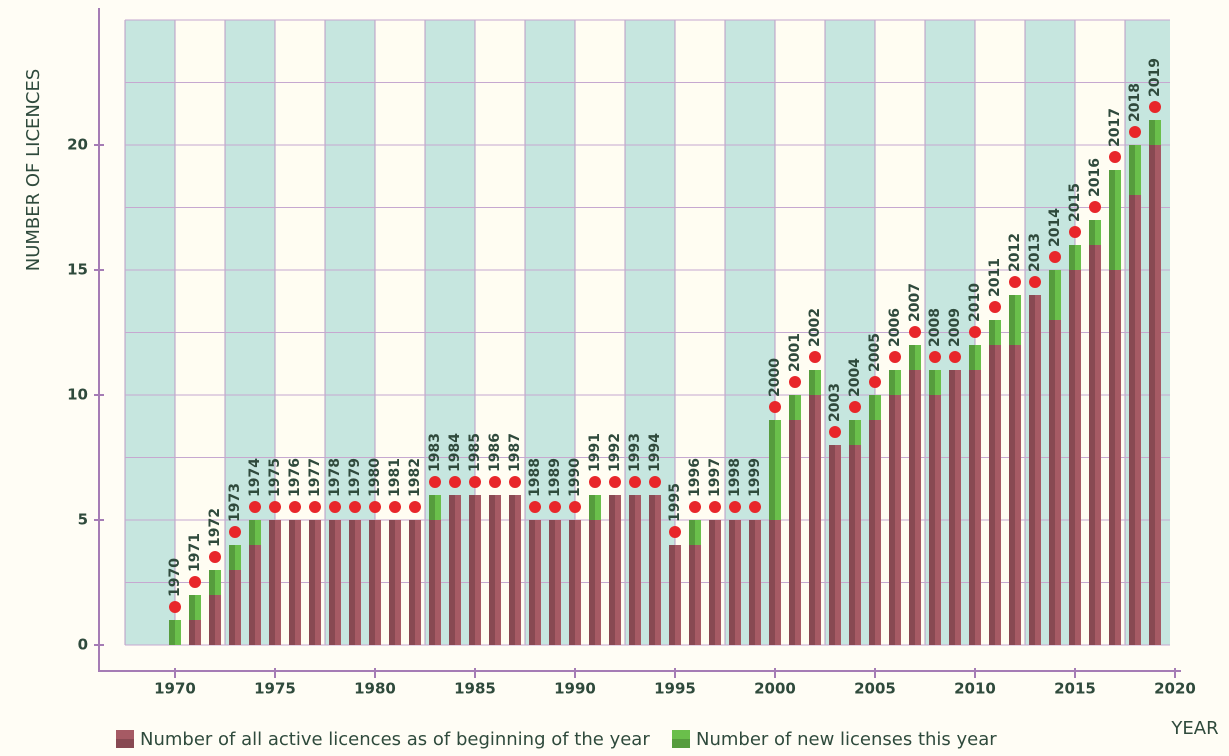 The height and width of the screenshot is (756, 1229). Describe the element at coordinates (195, 552) in the screenshot. I see `year-label: 1971` at that location.